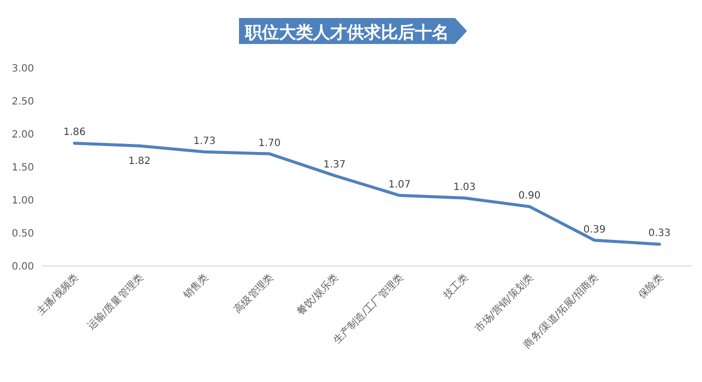  Describe the element at coordinates (23, 234) in the screenshot. I see `y-tick-label: 0.50` at that location.